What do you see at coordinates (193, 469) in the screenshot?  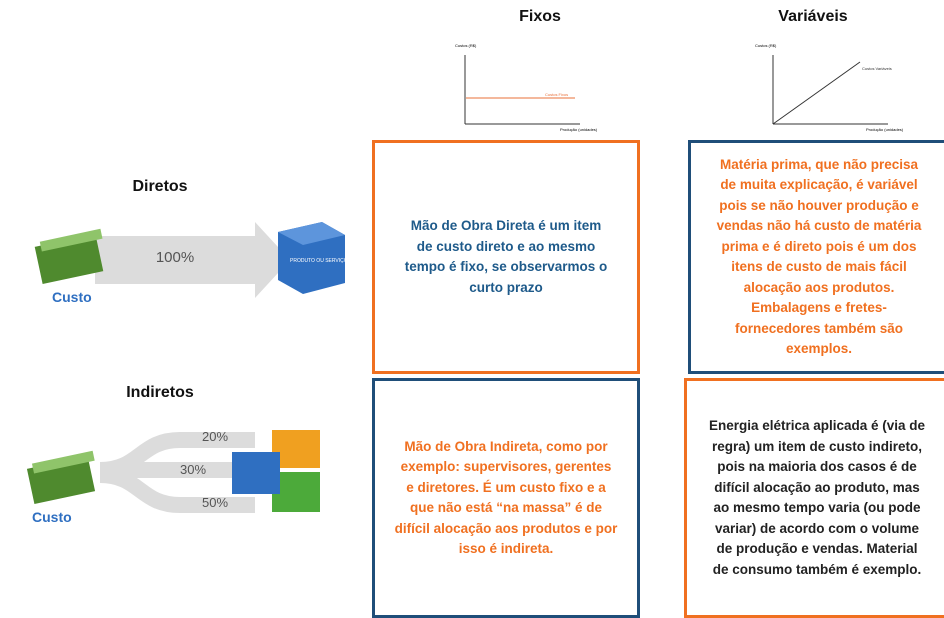 I see `percent: 30%` at bounding box center [193, 469].